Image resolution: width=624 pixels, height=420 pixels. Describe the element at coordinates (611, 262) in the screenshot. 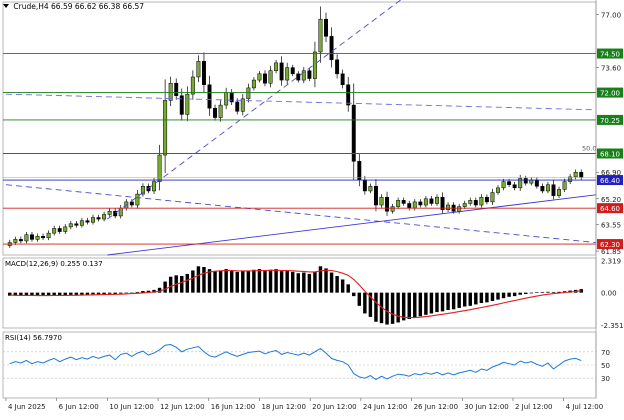

I see `macd-tick-label: 2.319` at that location.